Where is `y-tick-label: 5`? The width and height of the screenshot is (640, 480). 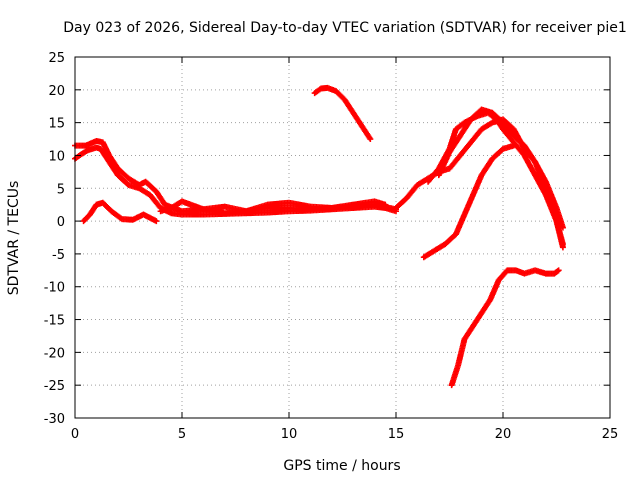 y-tick-label: 5 is located at coordinates (61, 189).